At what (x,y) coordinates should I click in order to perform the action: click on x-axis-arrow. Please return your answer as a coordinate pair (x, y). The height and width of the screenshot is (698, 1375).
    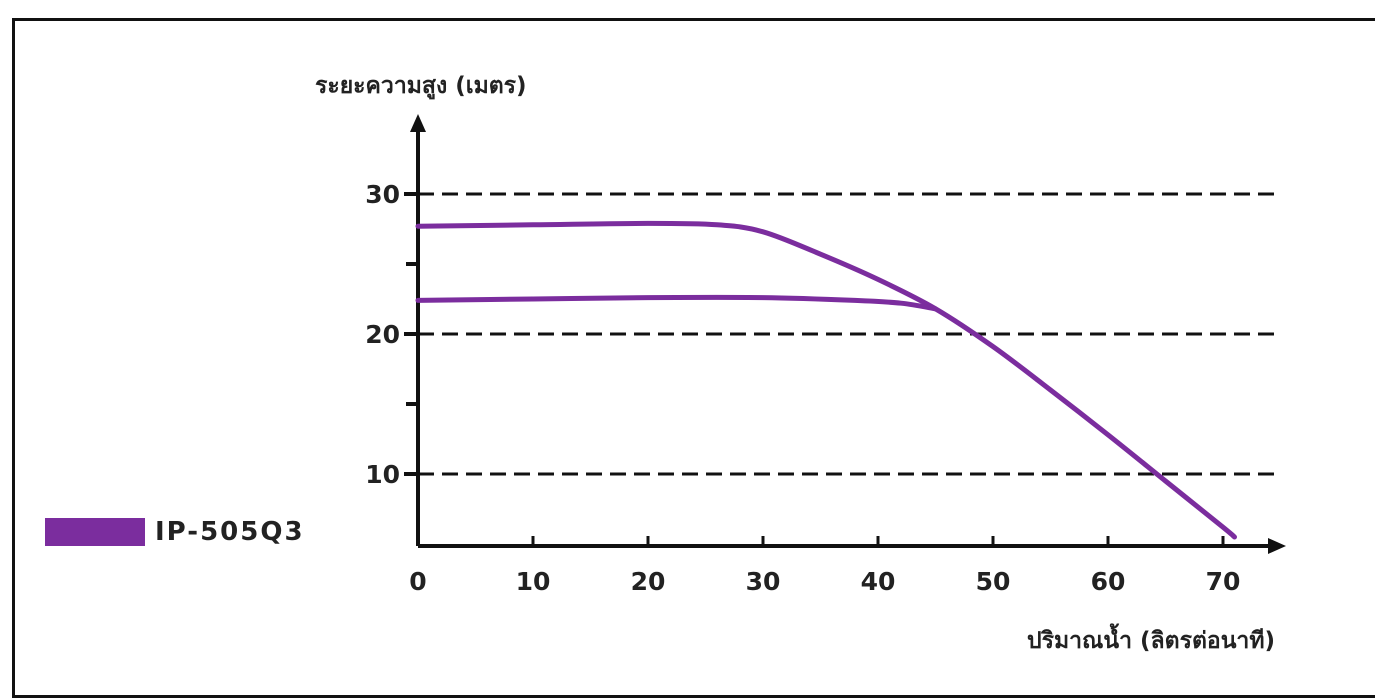
    Looking at the image, I should click on (1277, 546).